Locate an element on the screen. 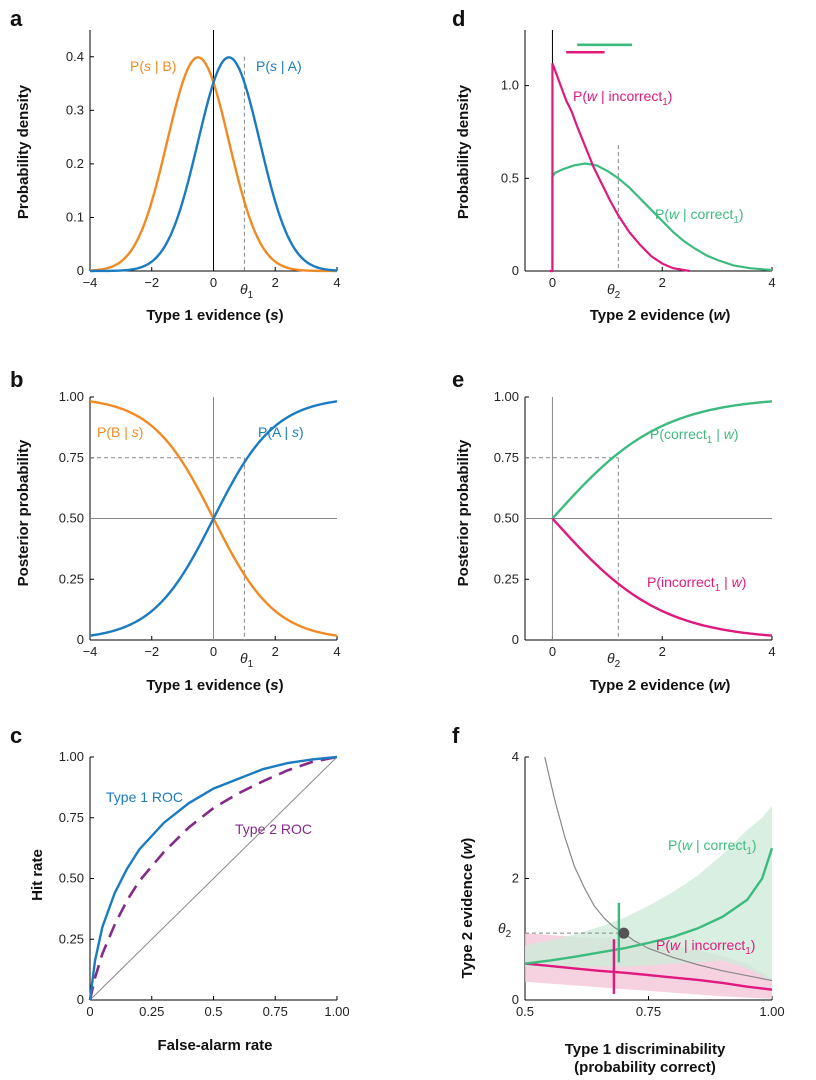  ann-pcw-var: w is located at coordinates (729, 434).